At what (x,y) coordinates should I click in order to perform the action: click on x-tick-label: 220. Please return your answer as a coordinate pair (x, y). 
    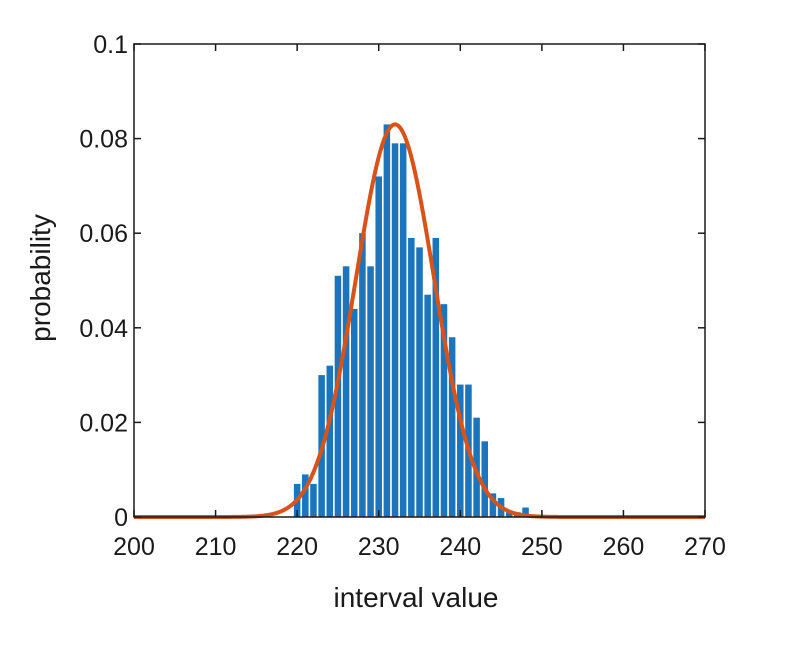
    Looking at the image, I should click on (297, 547).